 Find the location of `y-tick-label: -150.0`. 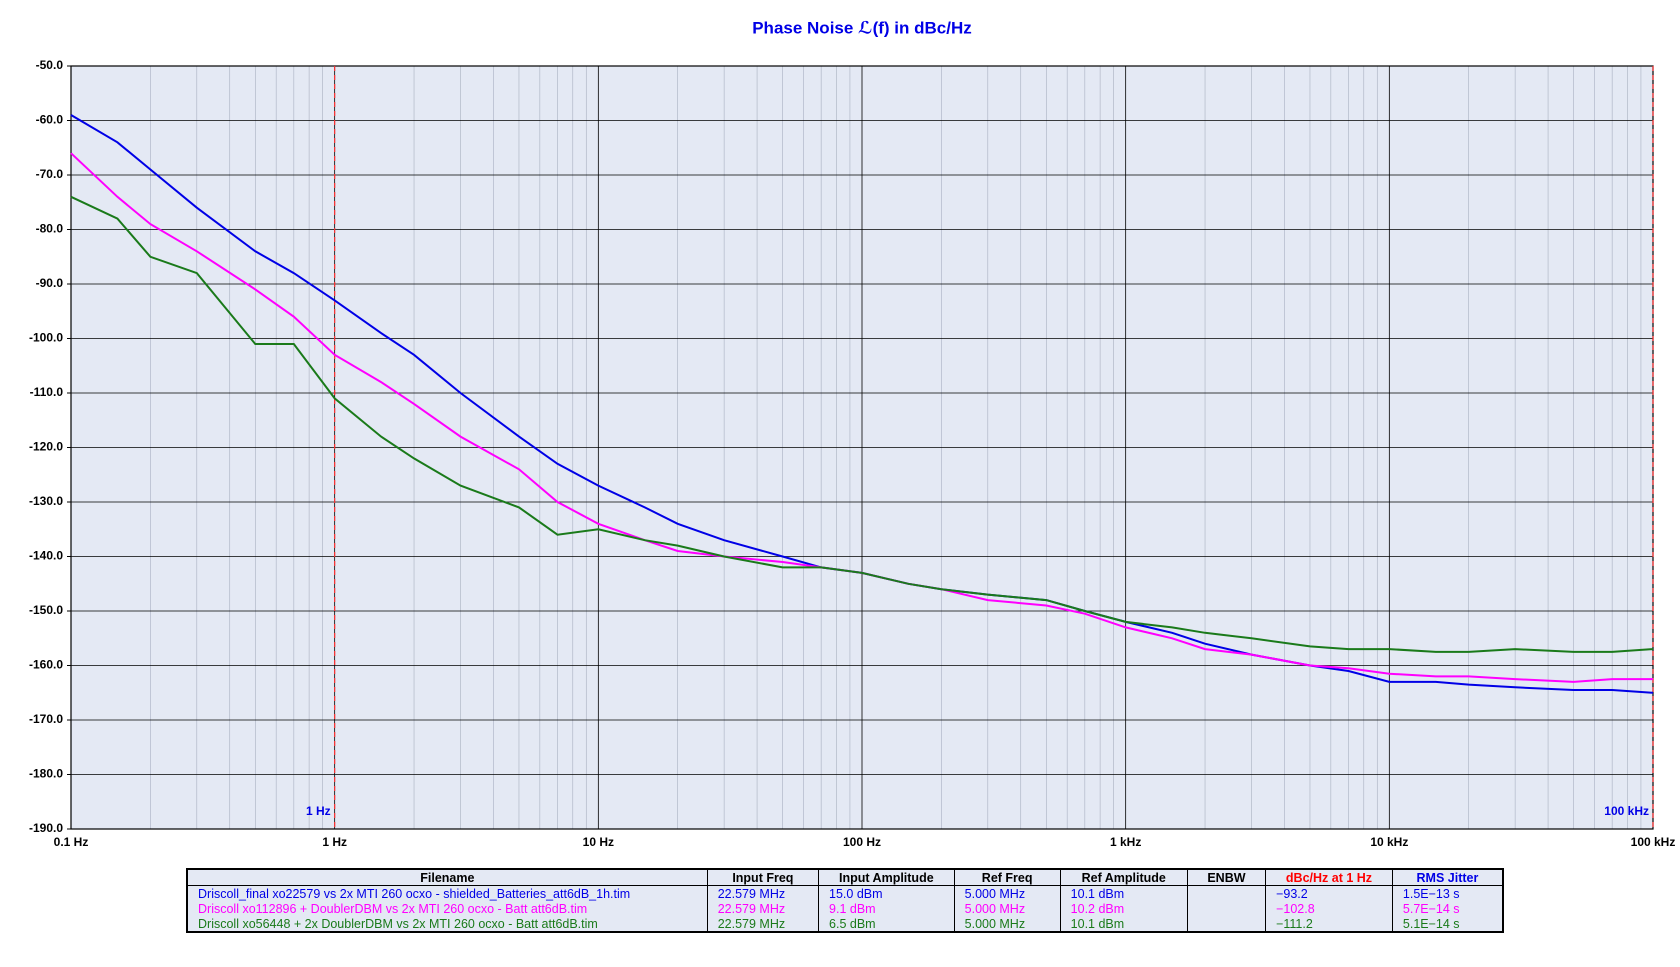

y-tick-label: -150.0 is located at coordinates (46, 610).